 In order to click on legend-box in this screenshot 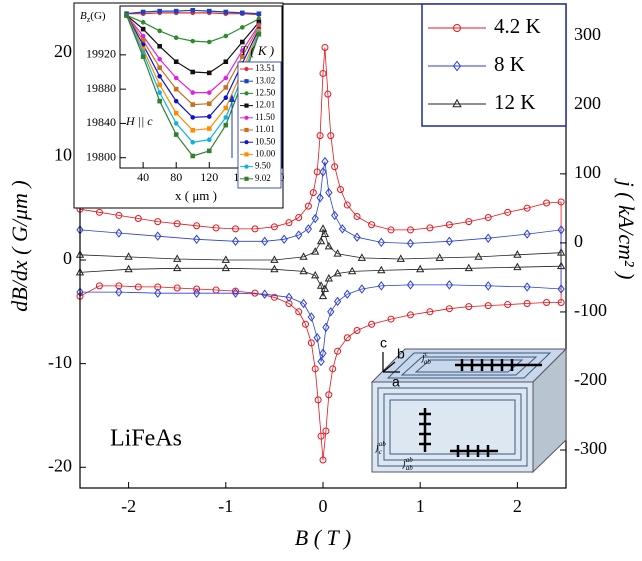, I will do `click(494, 65)`.